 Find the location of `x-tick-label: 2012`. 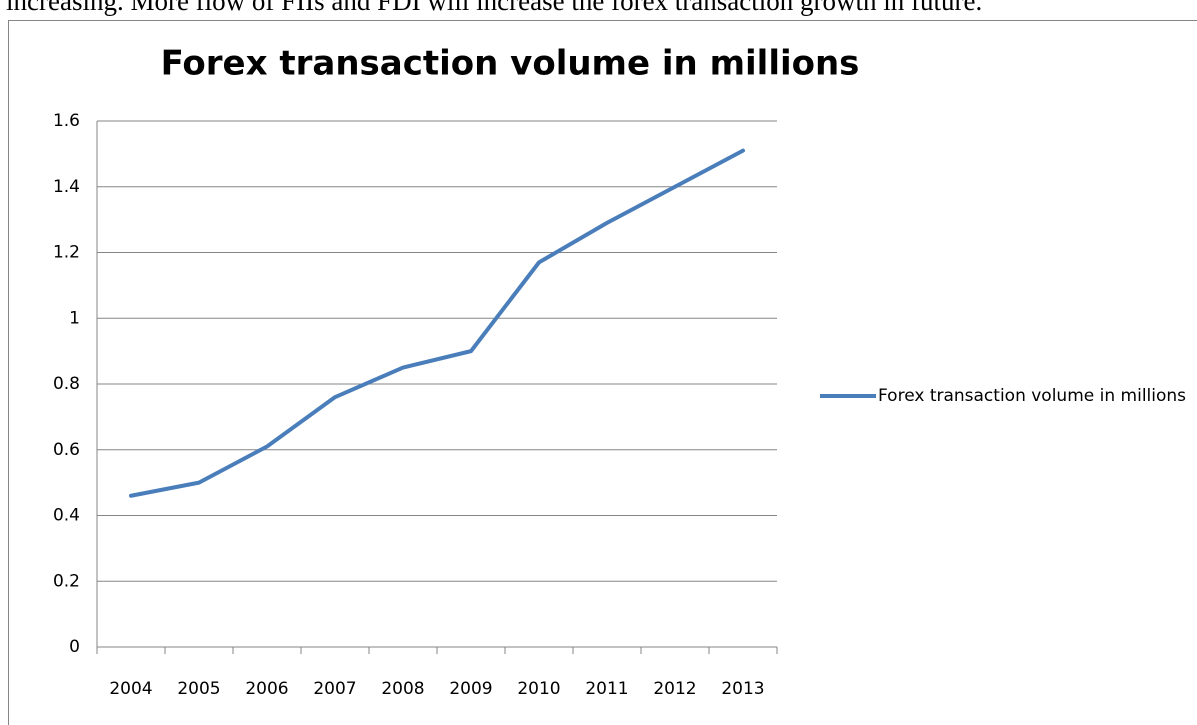

x-tick-label: 2012 is located at coordinates (674, 689).